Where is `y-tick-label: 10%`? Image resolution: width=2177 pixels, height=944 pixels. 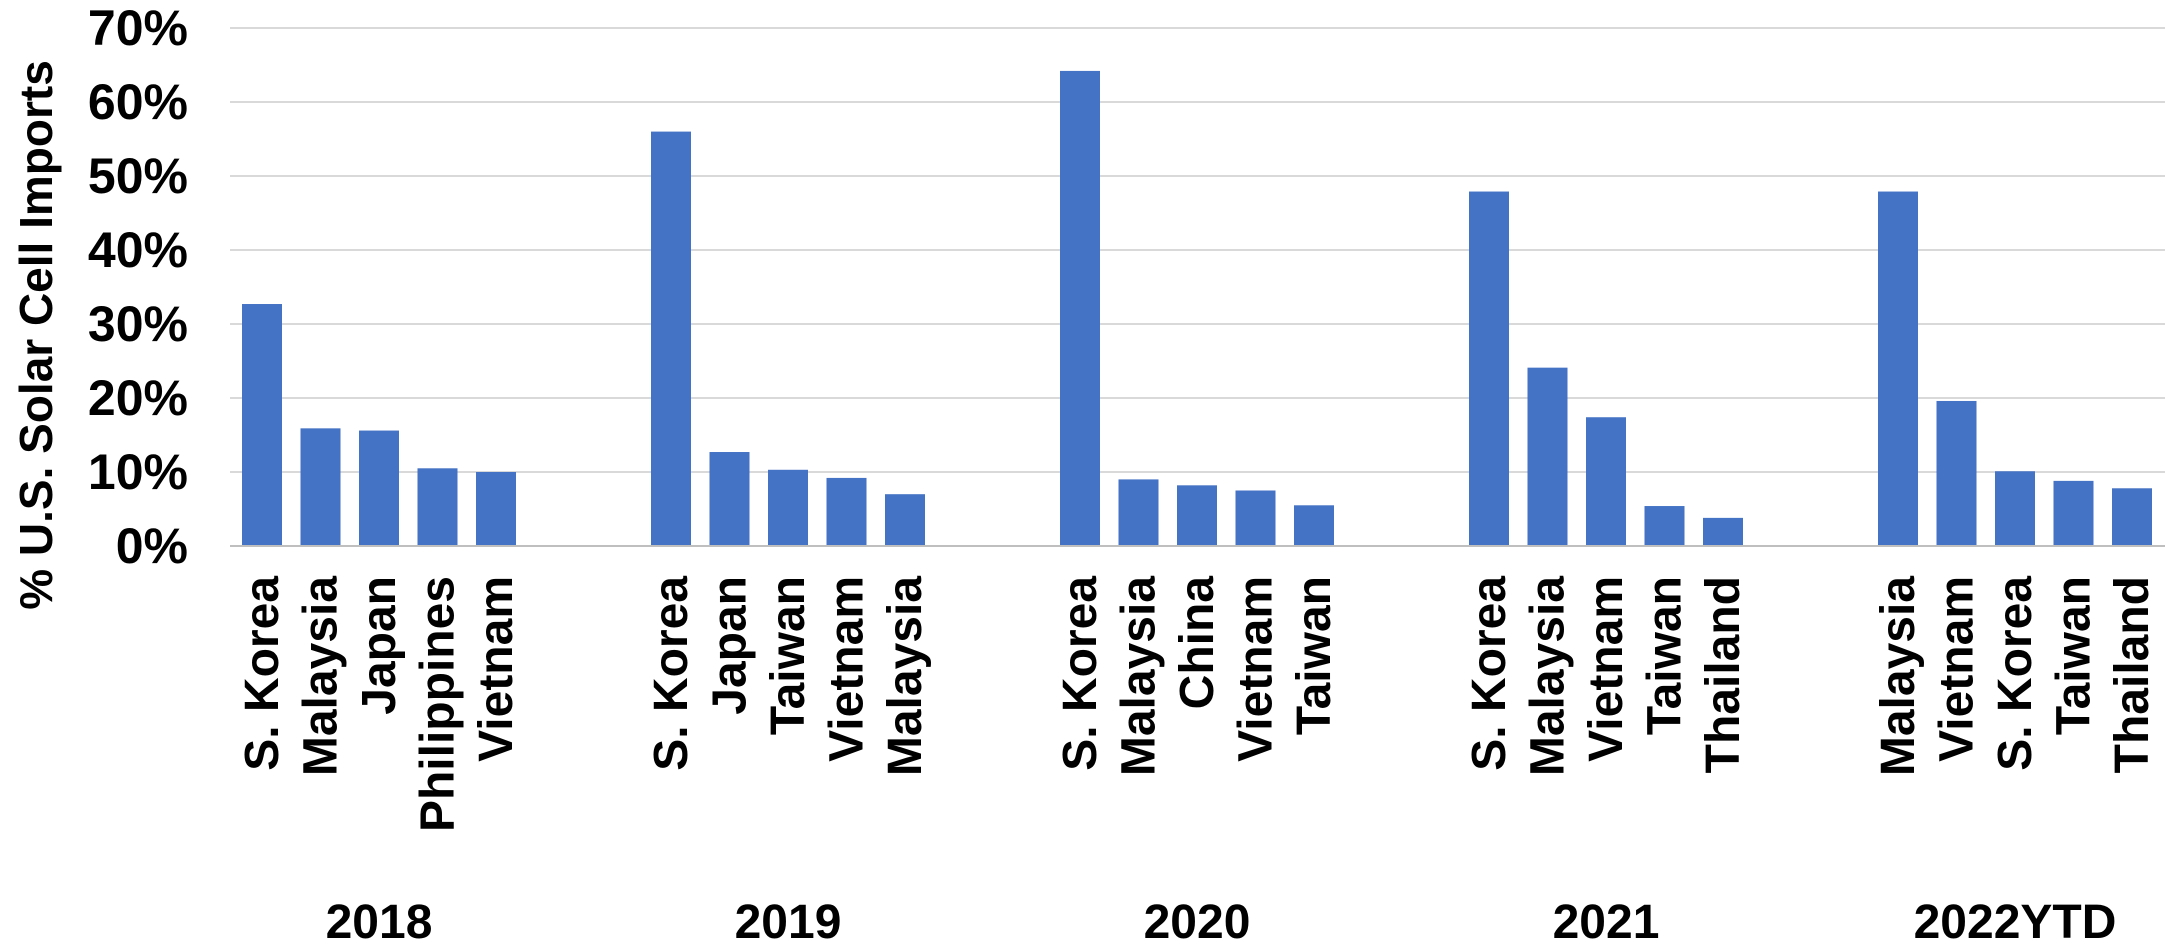
y-tick-label: 10% is located at coordinates (138, 472).